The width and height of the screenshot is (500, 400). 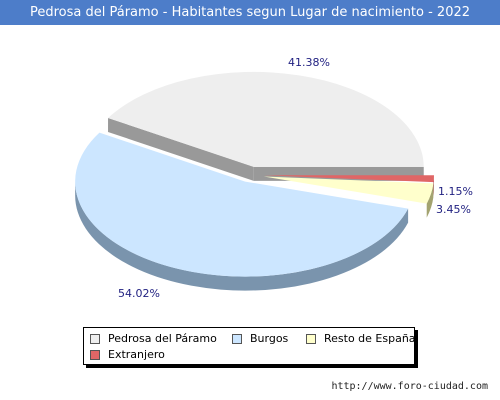 I want to click on legend-item-extranjero: Extranjero, so click(x=127, y=354).